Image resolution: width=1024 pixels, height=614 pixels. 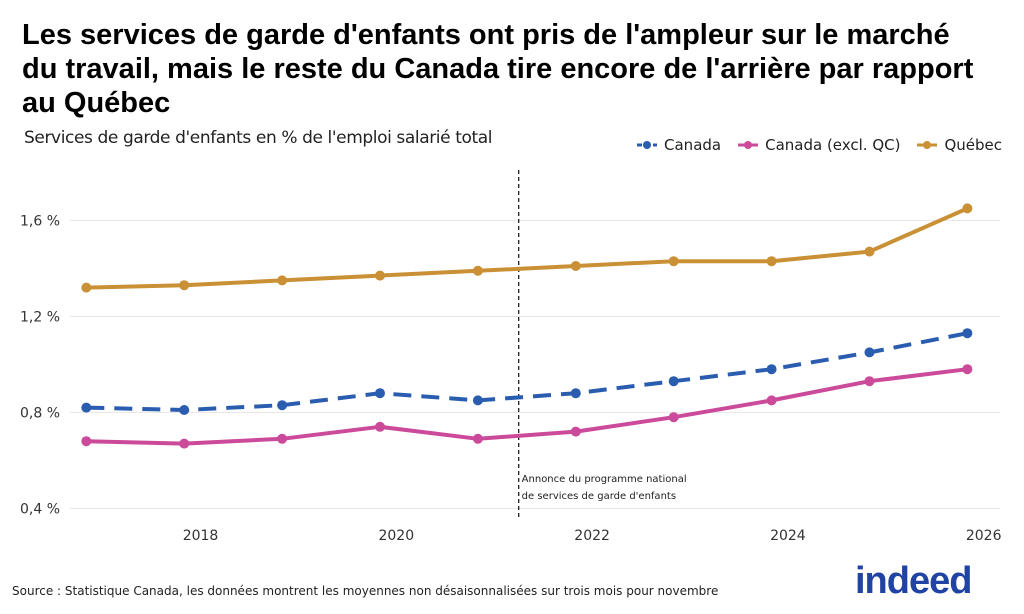 What do you see at coordinates (833, 145) in the screenshot?
I see `legend-label: Canada (excl. QC)` at bounding box center [833, 145].